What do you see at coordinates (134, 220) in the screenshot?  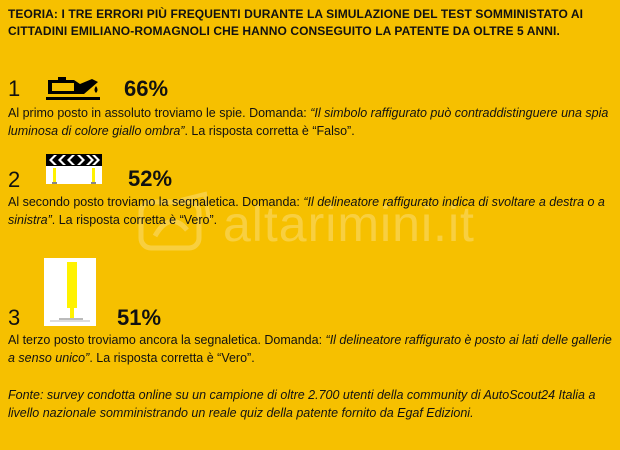 I see `description-2-answer: . La risposta corretta è “Vero”.` at bounding box center [134, 220].